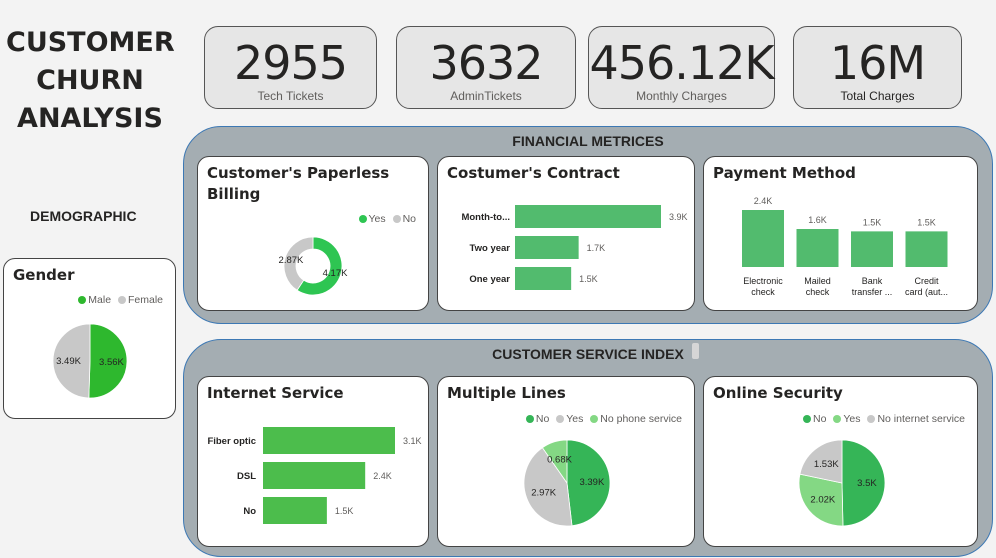 Image resolution: width=996 pixels, height=558 pixels. What do you see at coordinates (275, 393) in the screenshot?
I see `card-title: Internet Service` at bounding box center [275, 393].